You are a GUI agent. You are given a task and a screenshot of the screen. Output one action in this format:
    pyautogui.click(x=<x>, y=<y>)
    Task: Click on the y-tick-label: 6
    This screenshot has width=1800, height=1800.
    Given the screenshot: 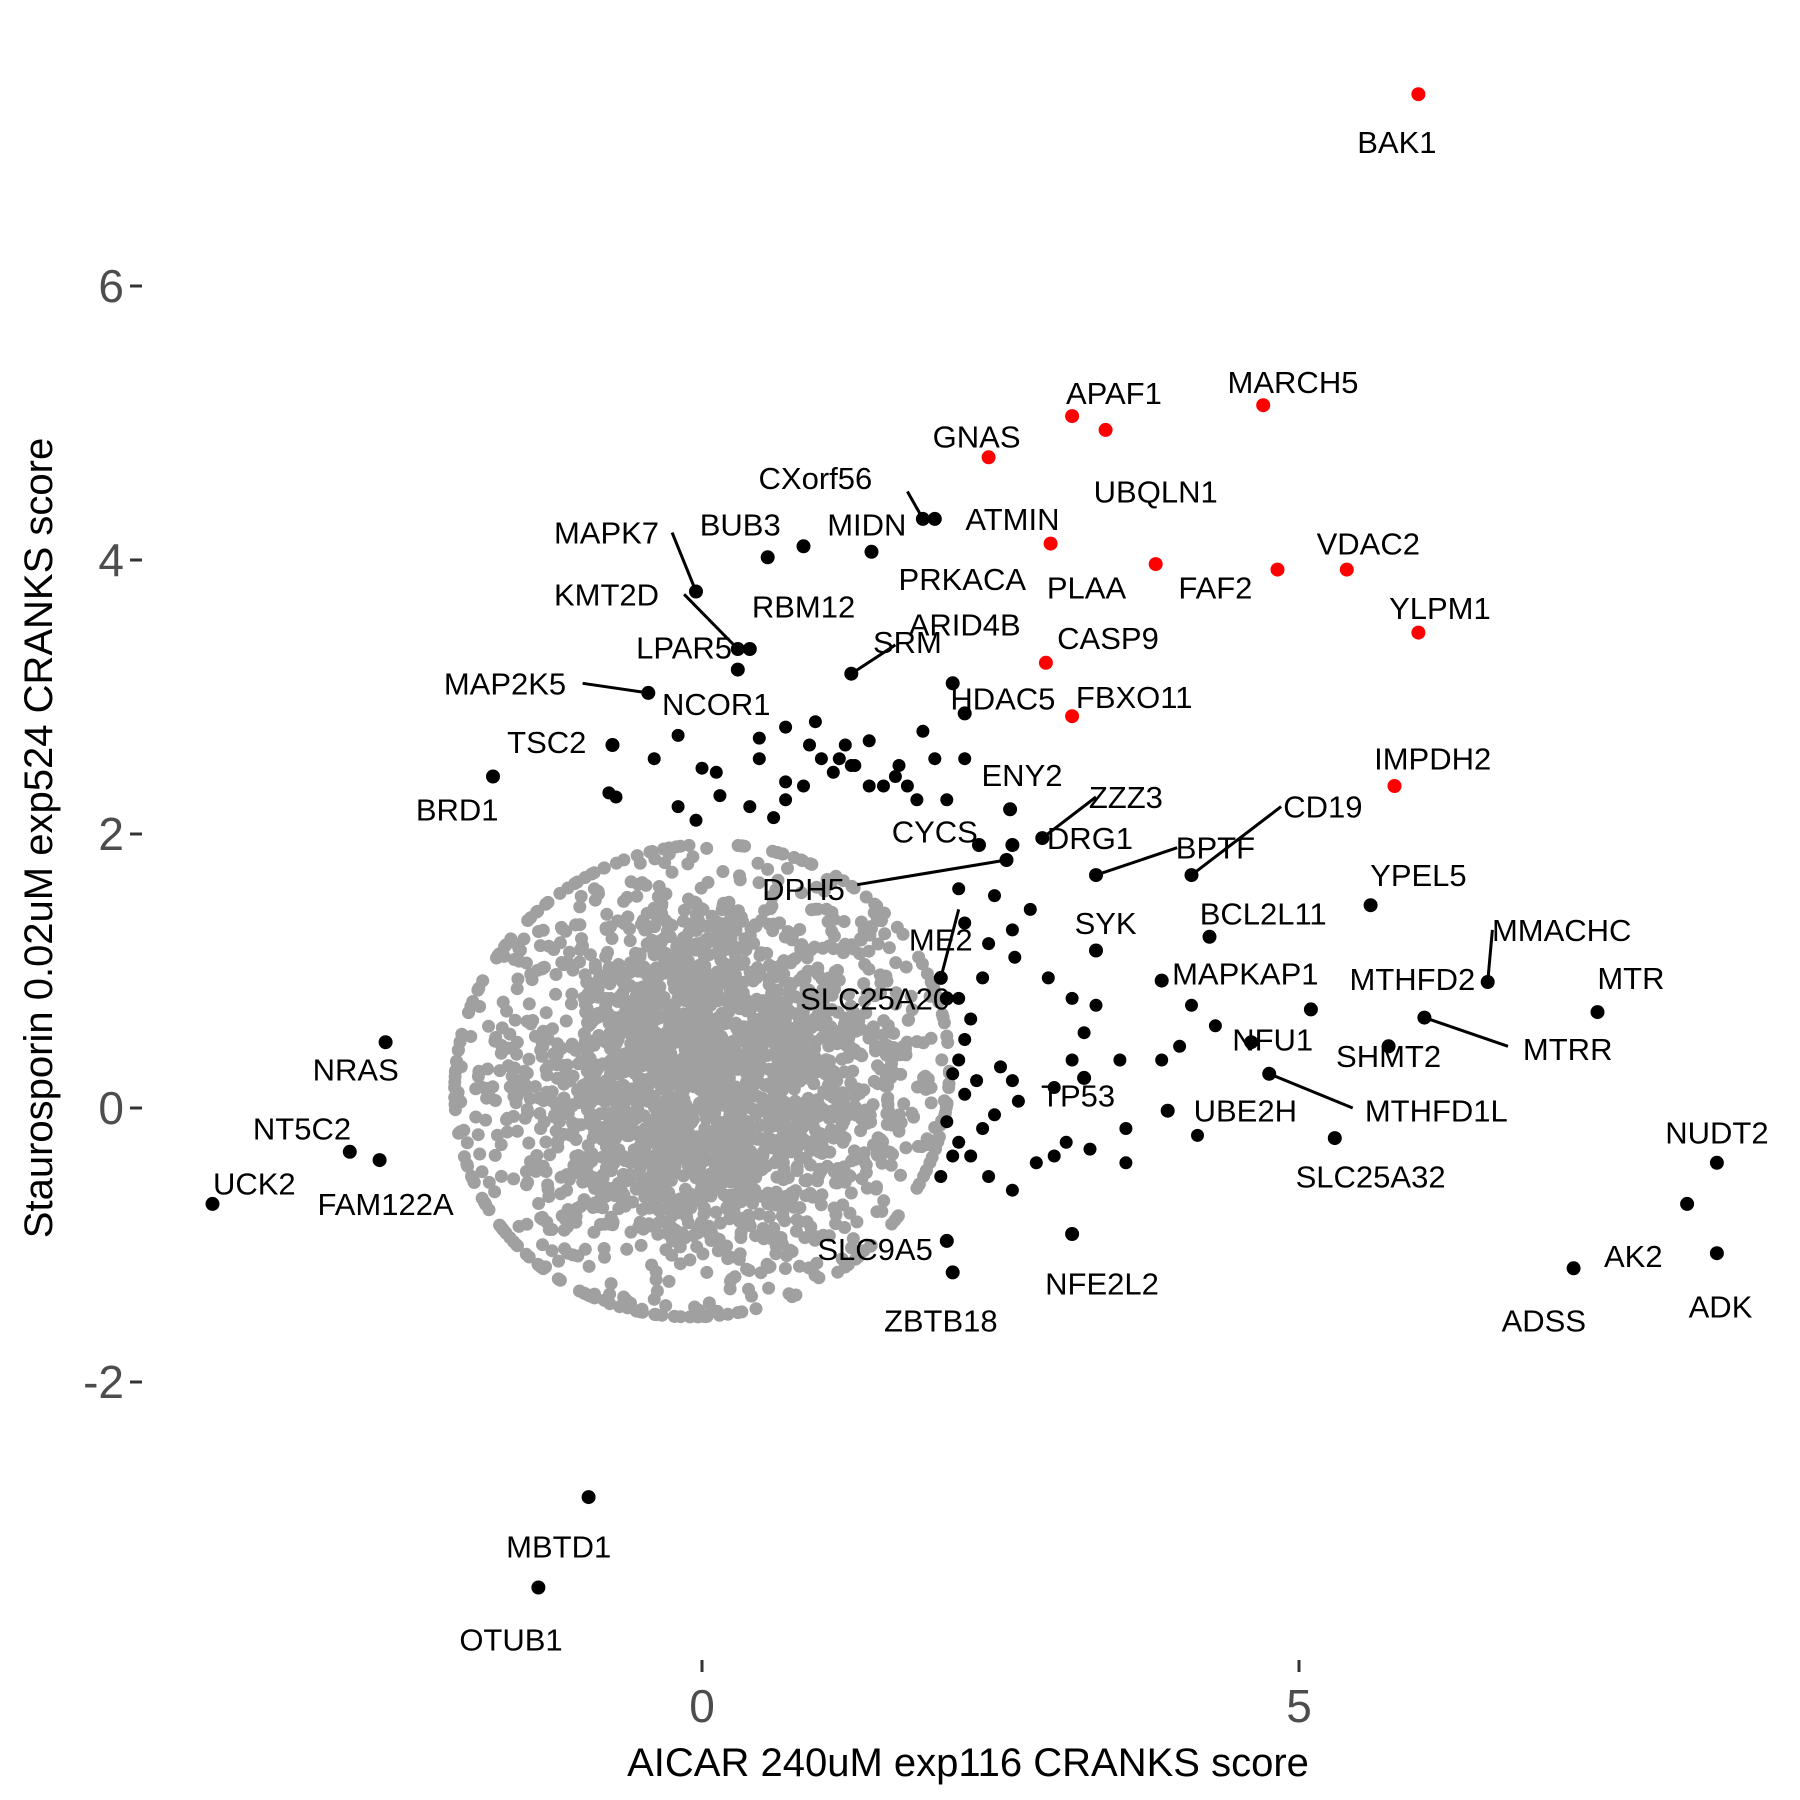 What is the action you would take?
    pyautogui.click(x=111, y=286)
    